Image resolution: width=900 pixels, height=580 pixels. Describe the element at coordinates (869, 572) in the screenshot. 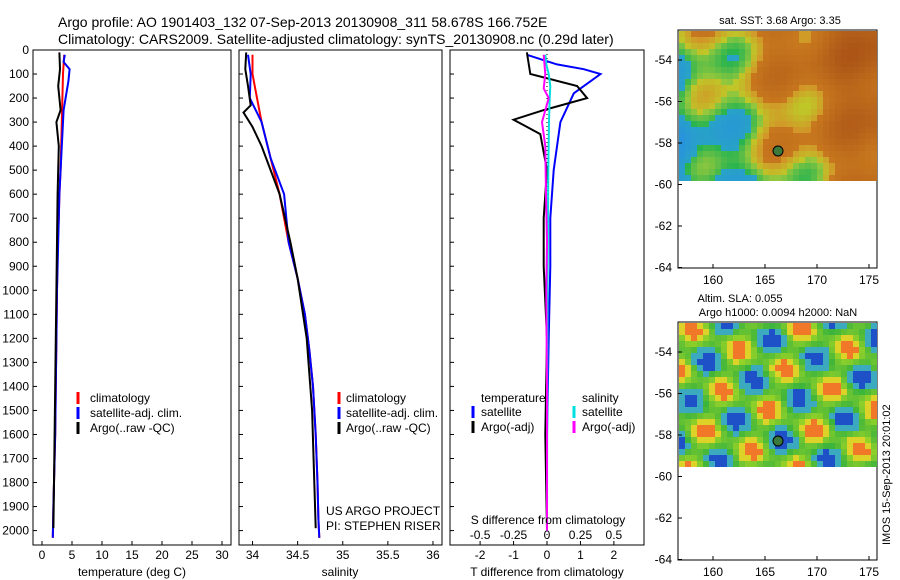

I see `map-x-tick-label: 175` at that location.